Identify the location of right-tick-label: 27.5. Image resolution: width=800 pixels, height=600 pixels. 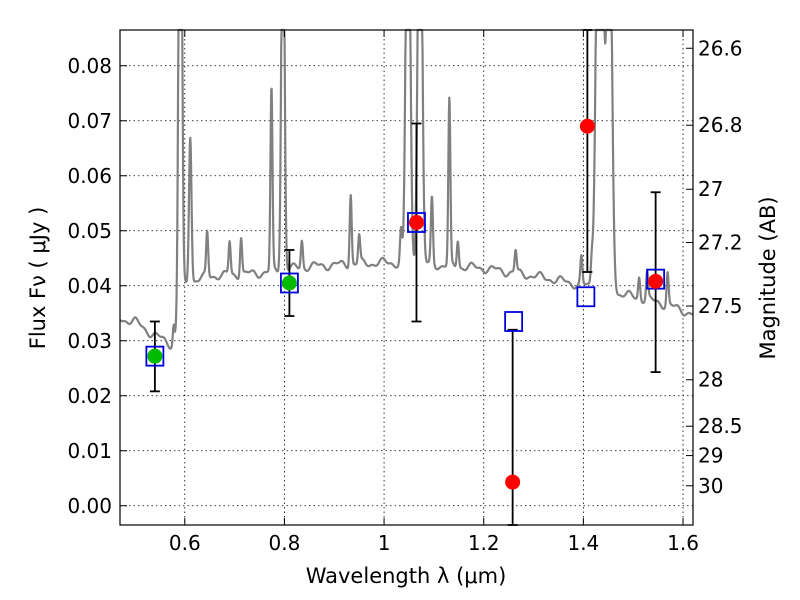
(720, 306).